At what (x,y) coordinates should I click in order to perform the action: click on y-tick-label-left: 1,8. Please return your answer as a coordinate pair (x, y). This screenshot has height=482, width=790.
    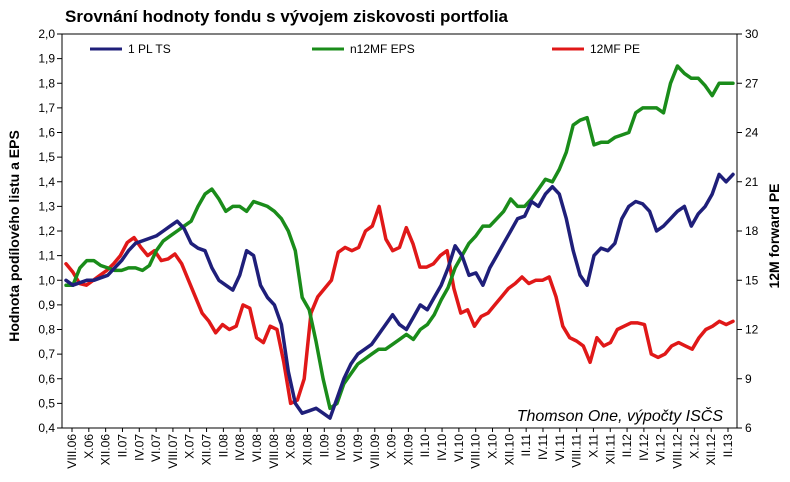
    Looking at the image, I should click on (46, 83).